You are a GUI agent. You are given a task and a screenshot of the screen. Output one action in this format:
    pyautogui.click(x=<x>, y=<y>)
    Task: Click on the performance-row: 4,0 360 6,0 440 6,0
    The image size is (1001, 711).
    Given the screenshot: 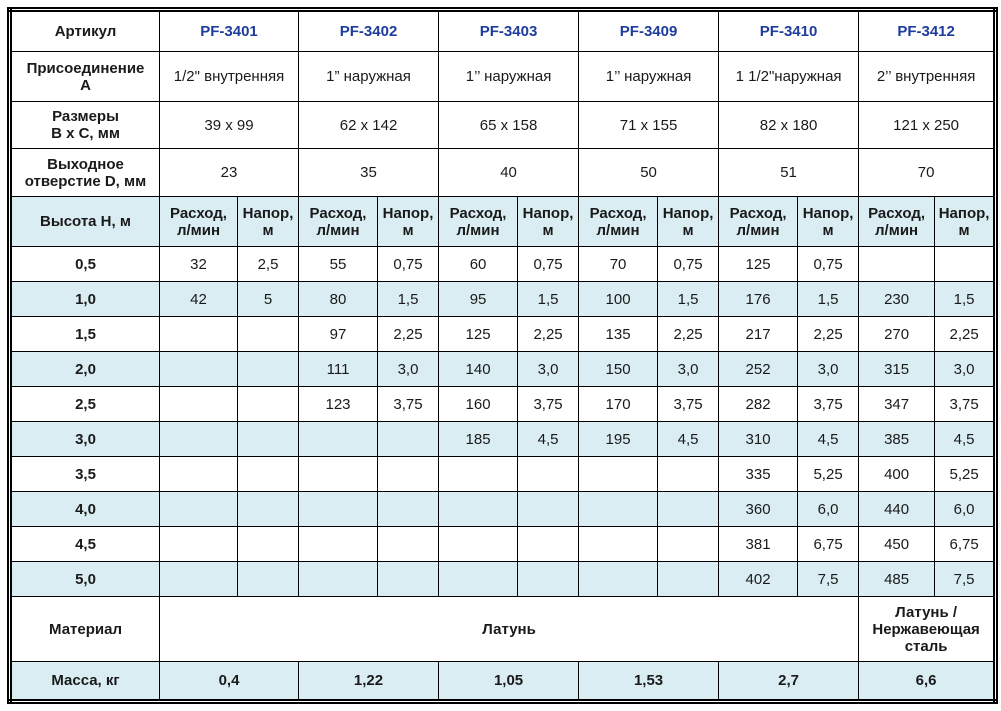 What is the action you would take?
    pyautogui.click(x=503, y=509)
    